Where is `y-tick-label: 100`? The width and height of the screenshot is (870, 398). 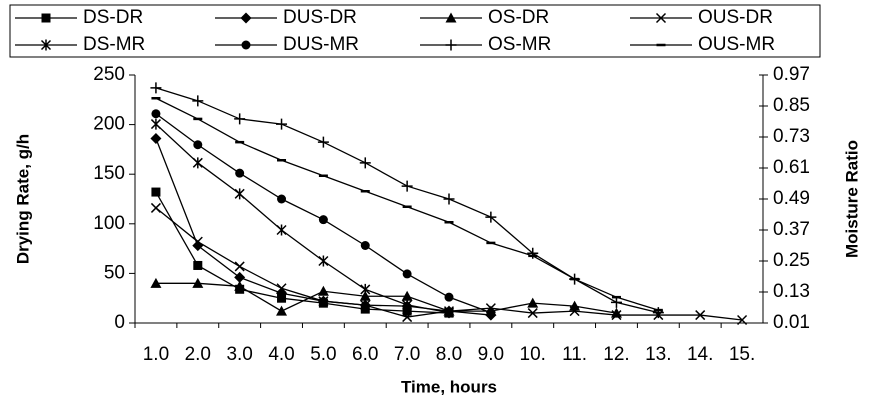
y-tick-label: 100 is located at coordinates (109, 223).